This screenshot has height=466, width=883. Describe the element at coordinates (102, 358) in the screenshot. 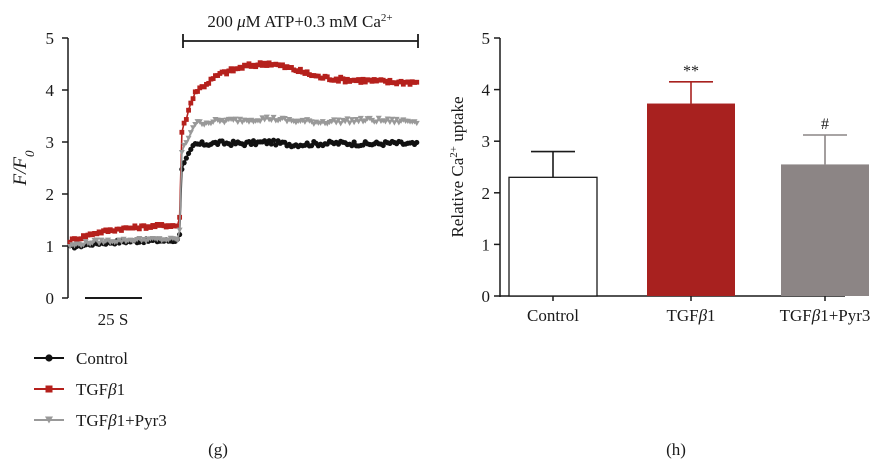

I see `legend-label: Control` at that location.